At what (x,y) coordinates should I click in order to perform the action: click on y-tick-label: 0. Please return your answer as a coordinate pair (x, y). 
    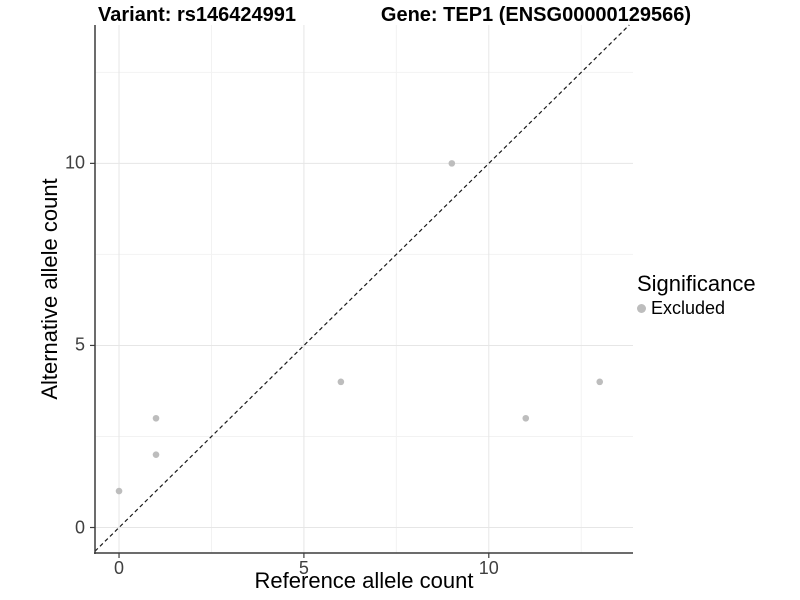
    Looking at the image, I should click on (79, 527).